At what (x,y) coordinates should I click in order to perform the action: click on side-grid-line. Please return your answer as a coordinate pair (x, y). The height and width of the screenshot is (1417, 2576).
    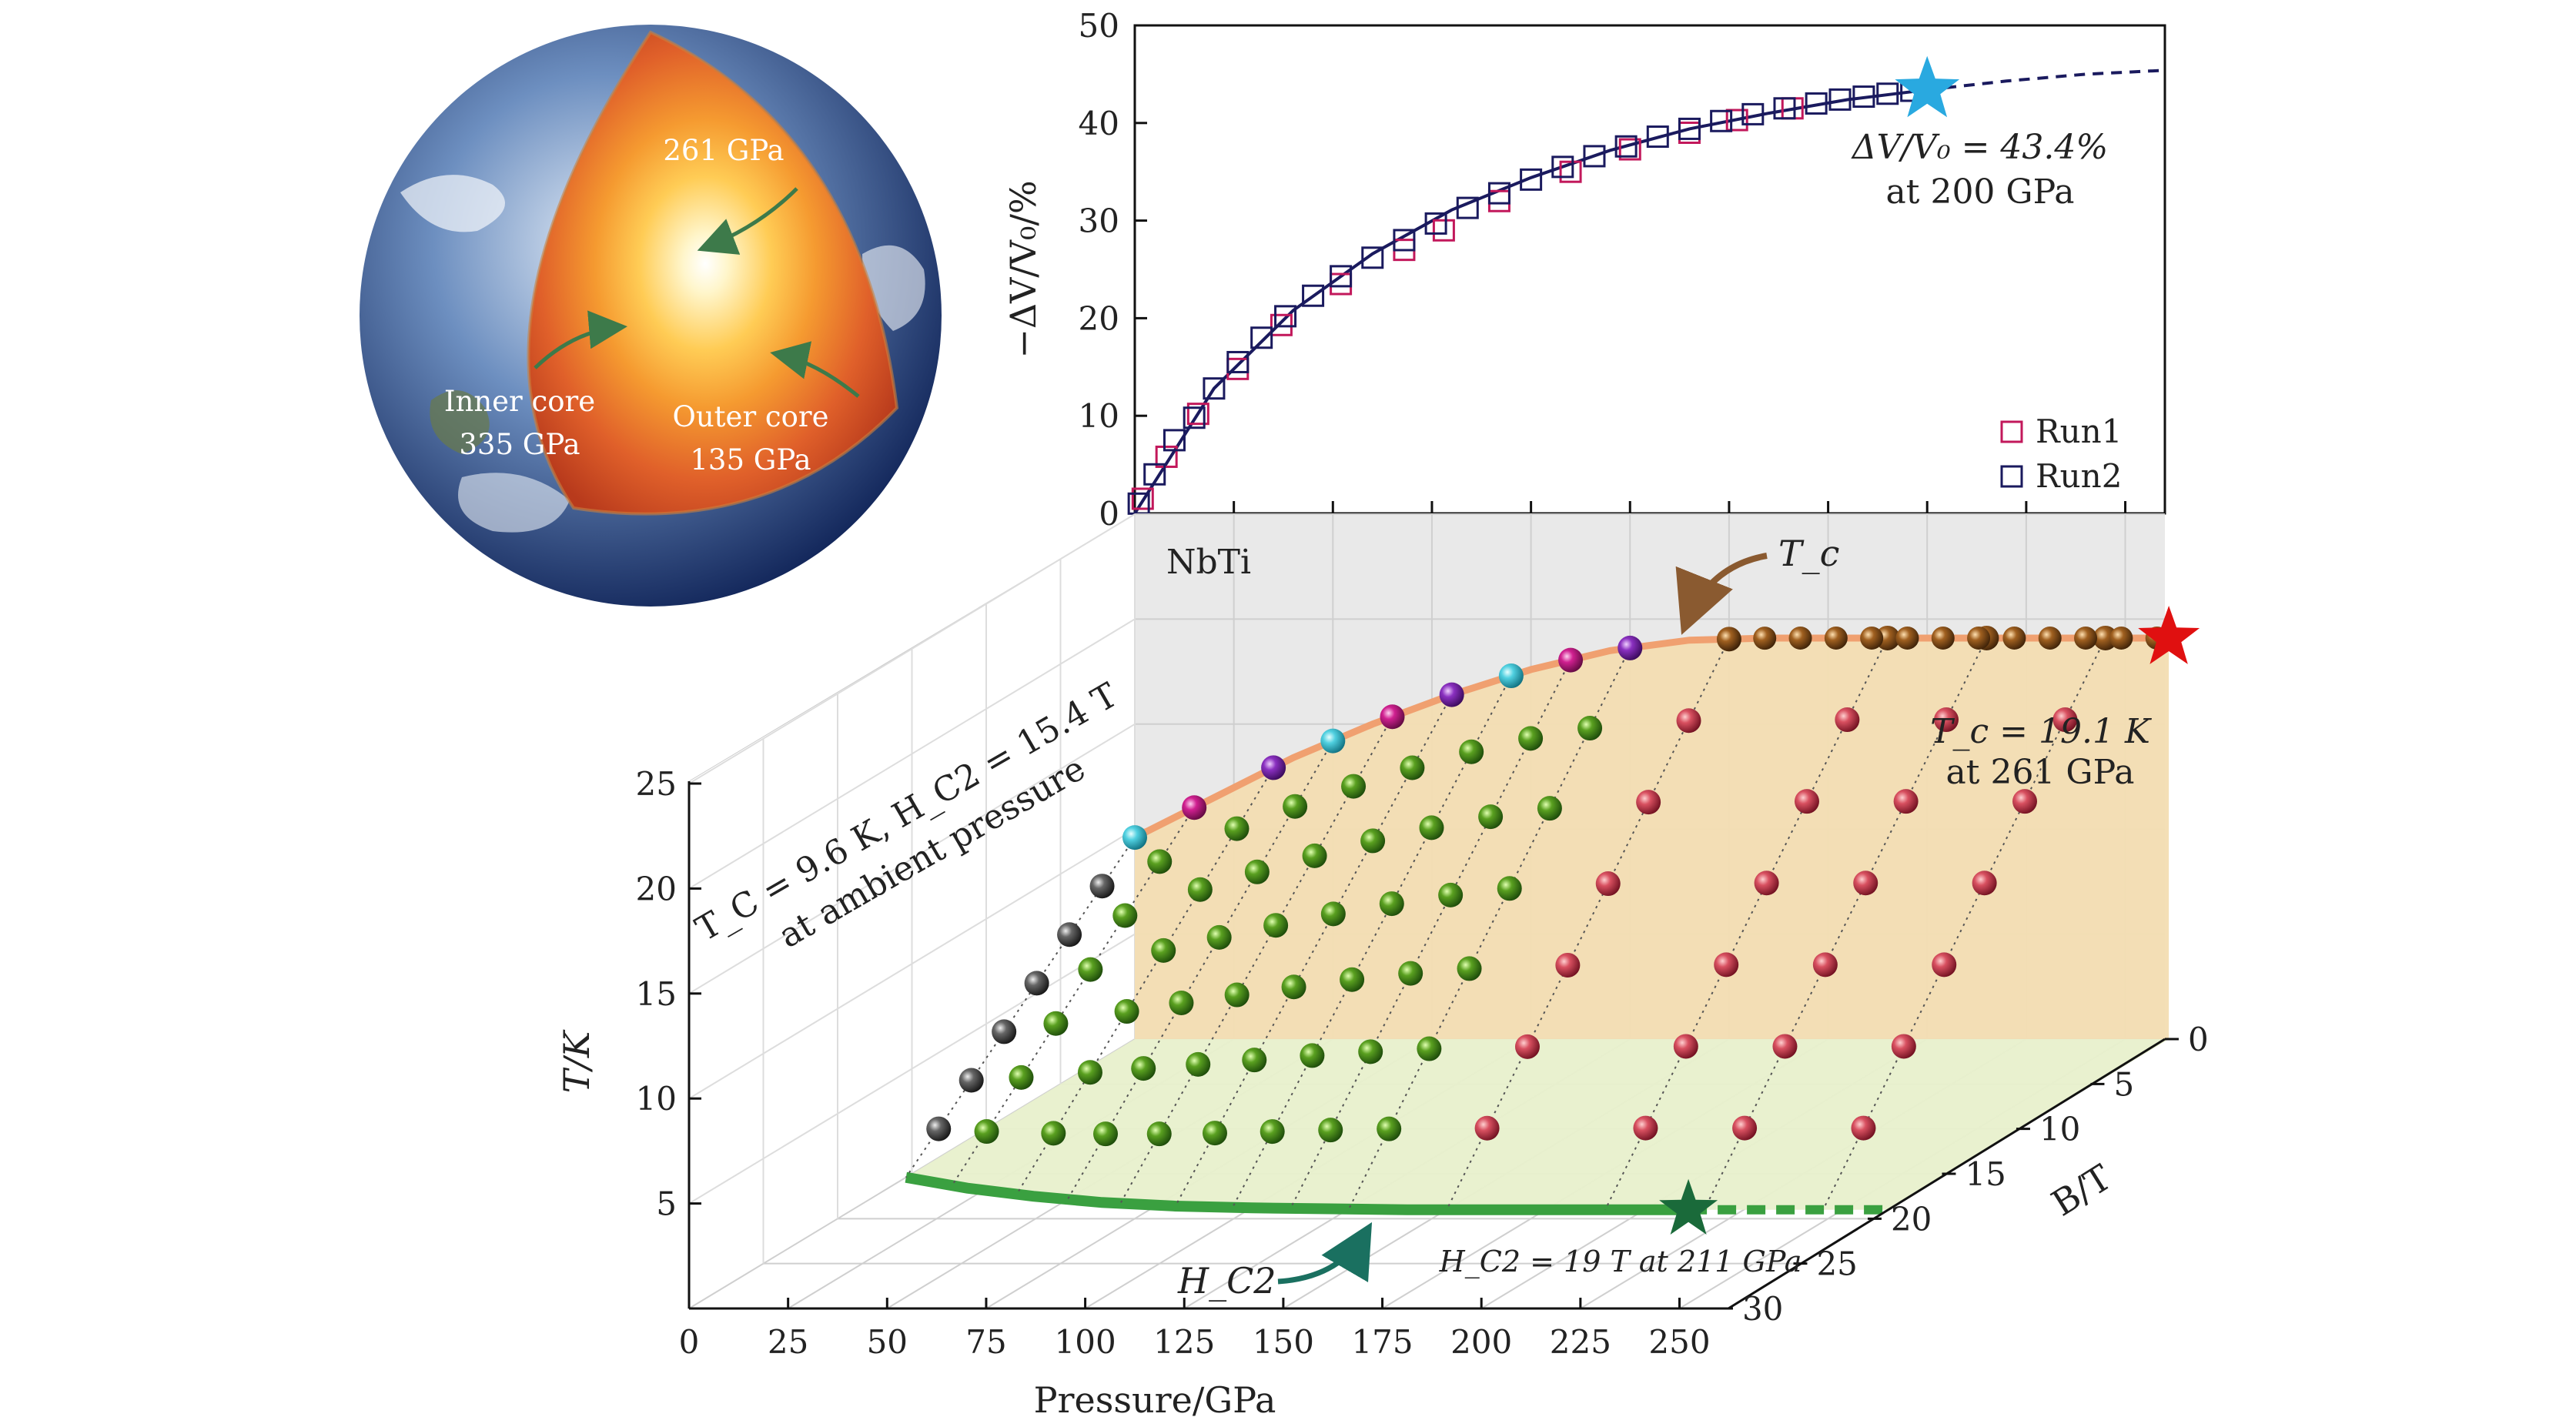
    Looking at the image, I should click on (912, 648).